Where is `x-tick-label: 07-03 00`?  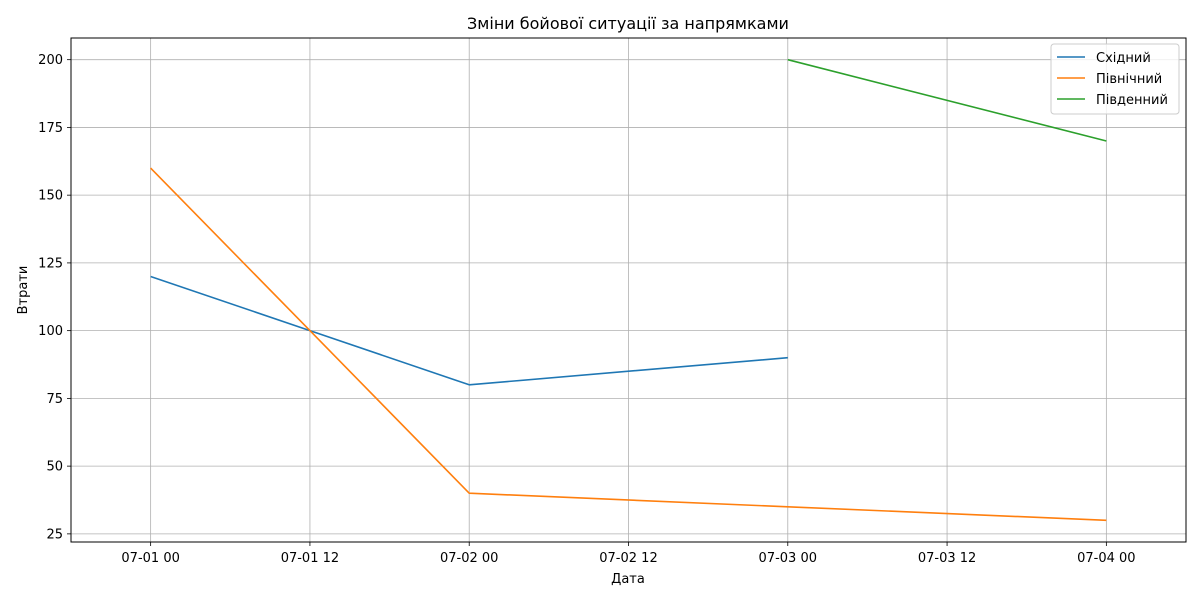
x-tick-label: 07-03 00 is located at coordinates (788, 558).